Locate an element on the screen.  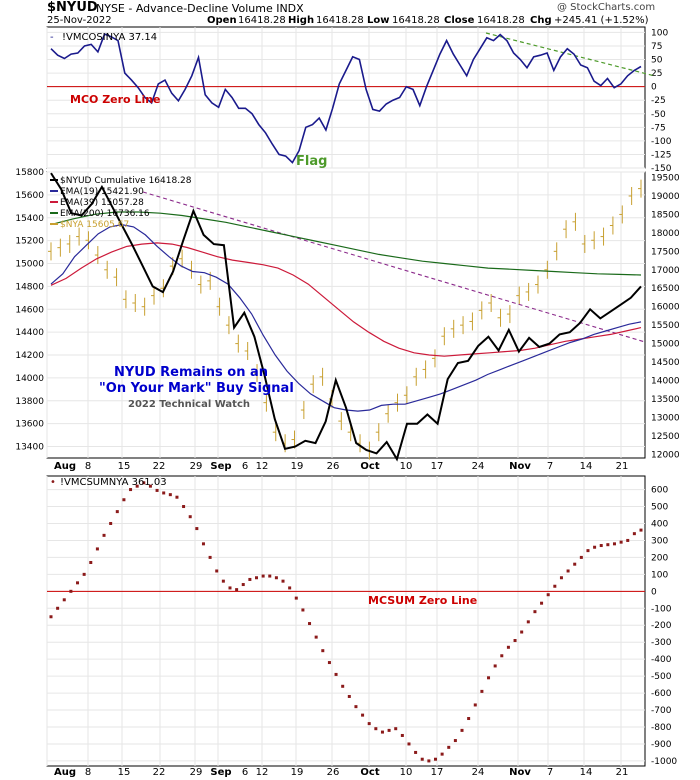
nyud-legend-entry: EMA(19) 15421.90 is located at coordinates (102, 192).